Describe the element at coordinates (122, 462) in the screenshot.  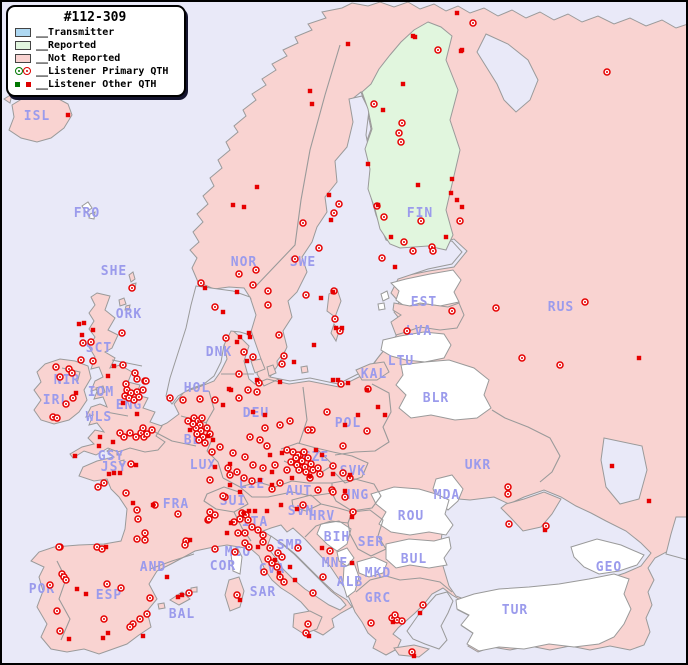
I see `region-jersey` at that location.